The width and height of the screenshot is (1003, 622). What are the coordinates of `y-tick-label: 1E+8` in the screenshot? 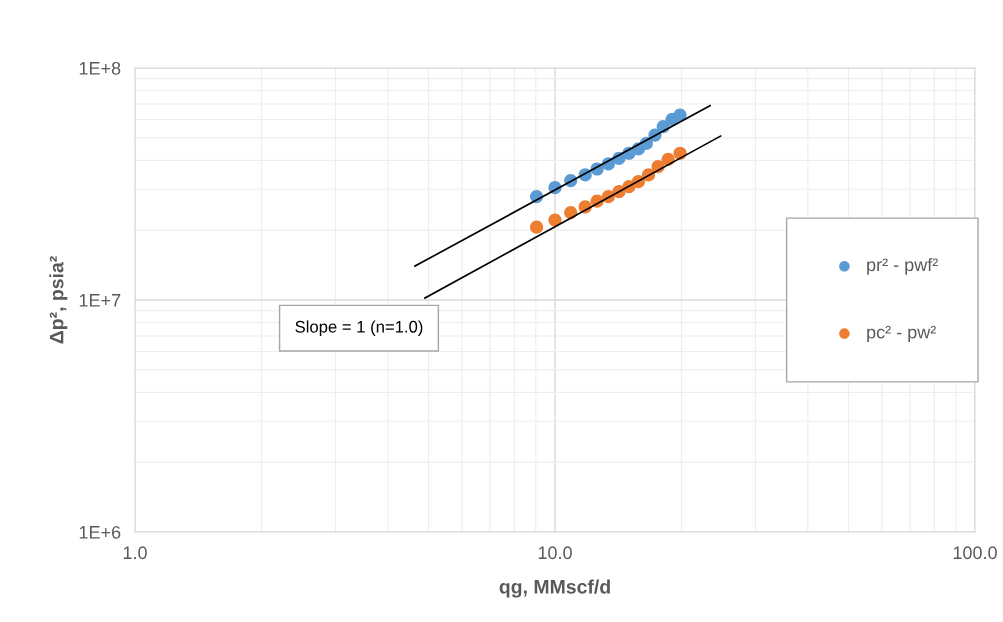 It's located at (100, 68).